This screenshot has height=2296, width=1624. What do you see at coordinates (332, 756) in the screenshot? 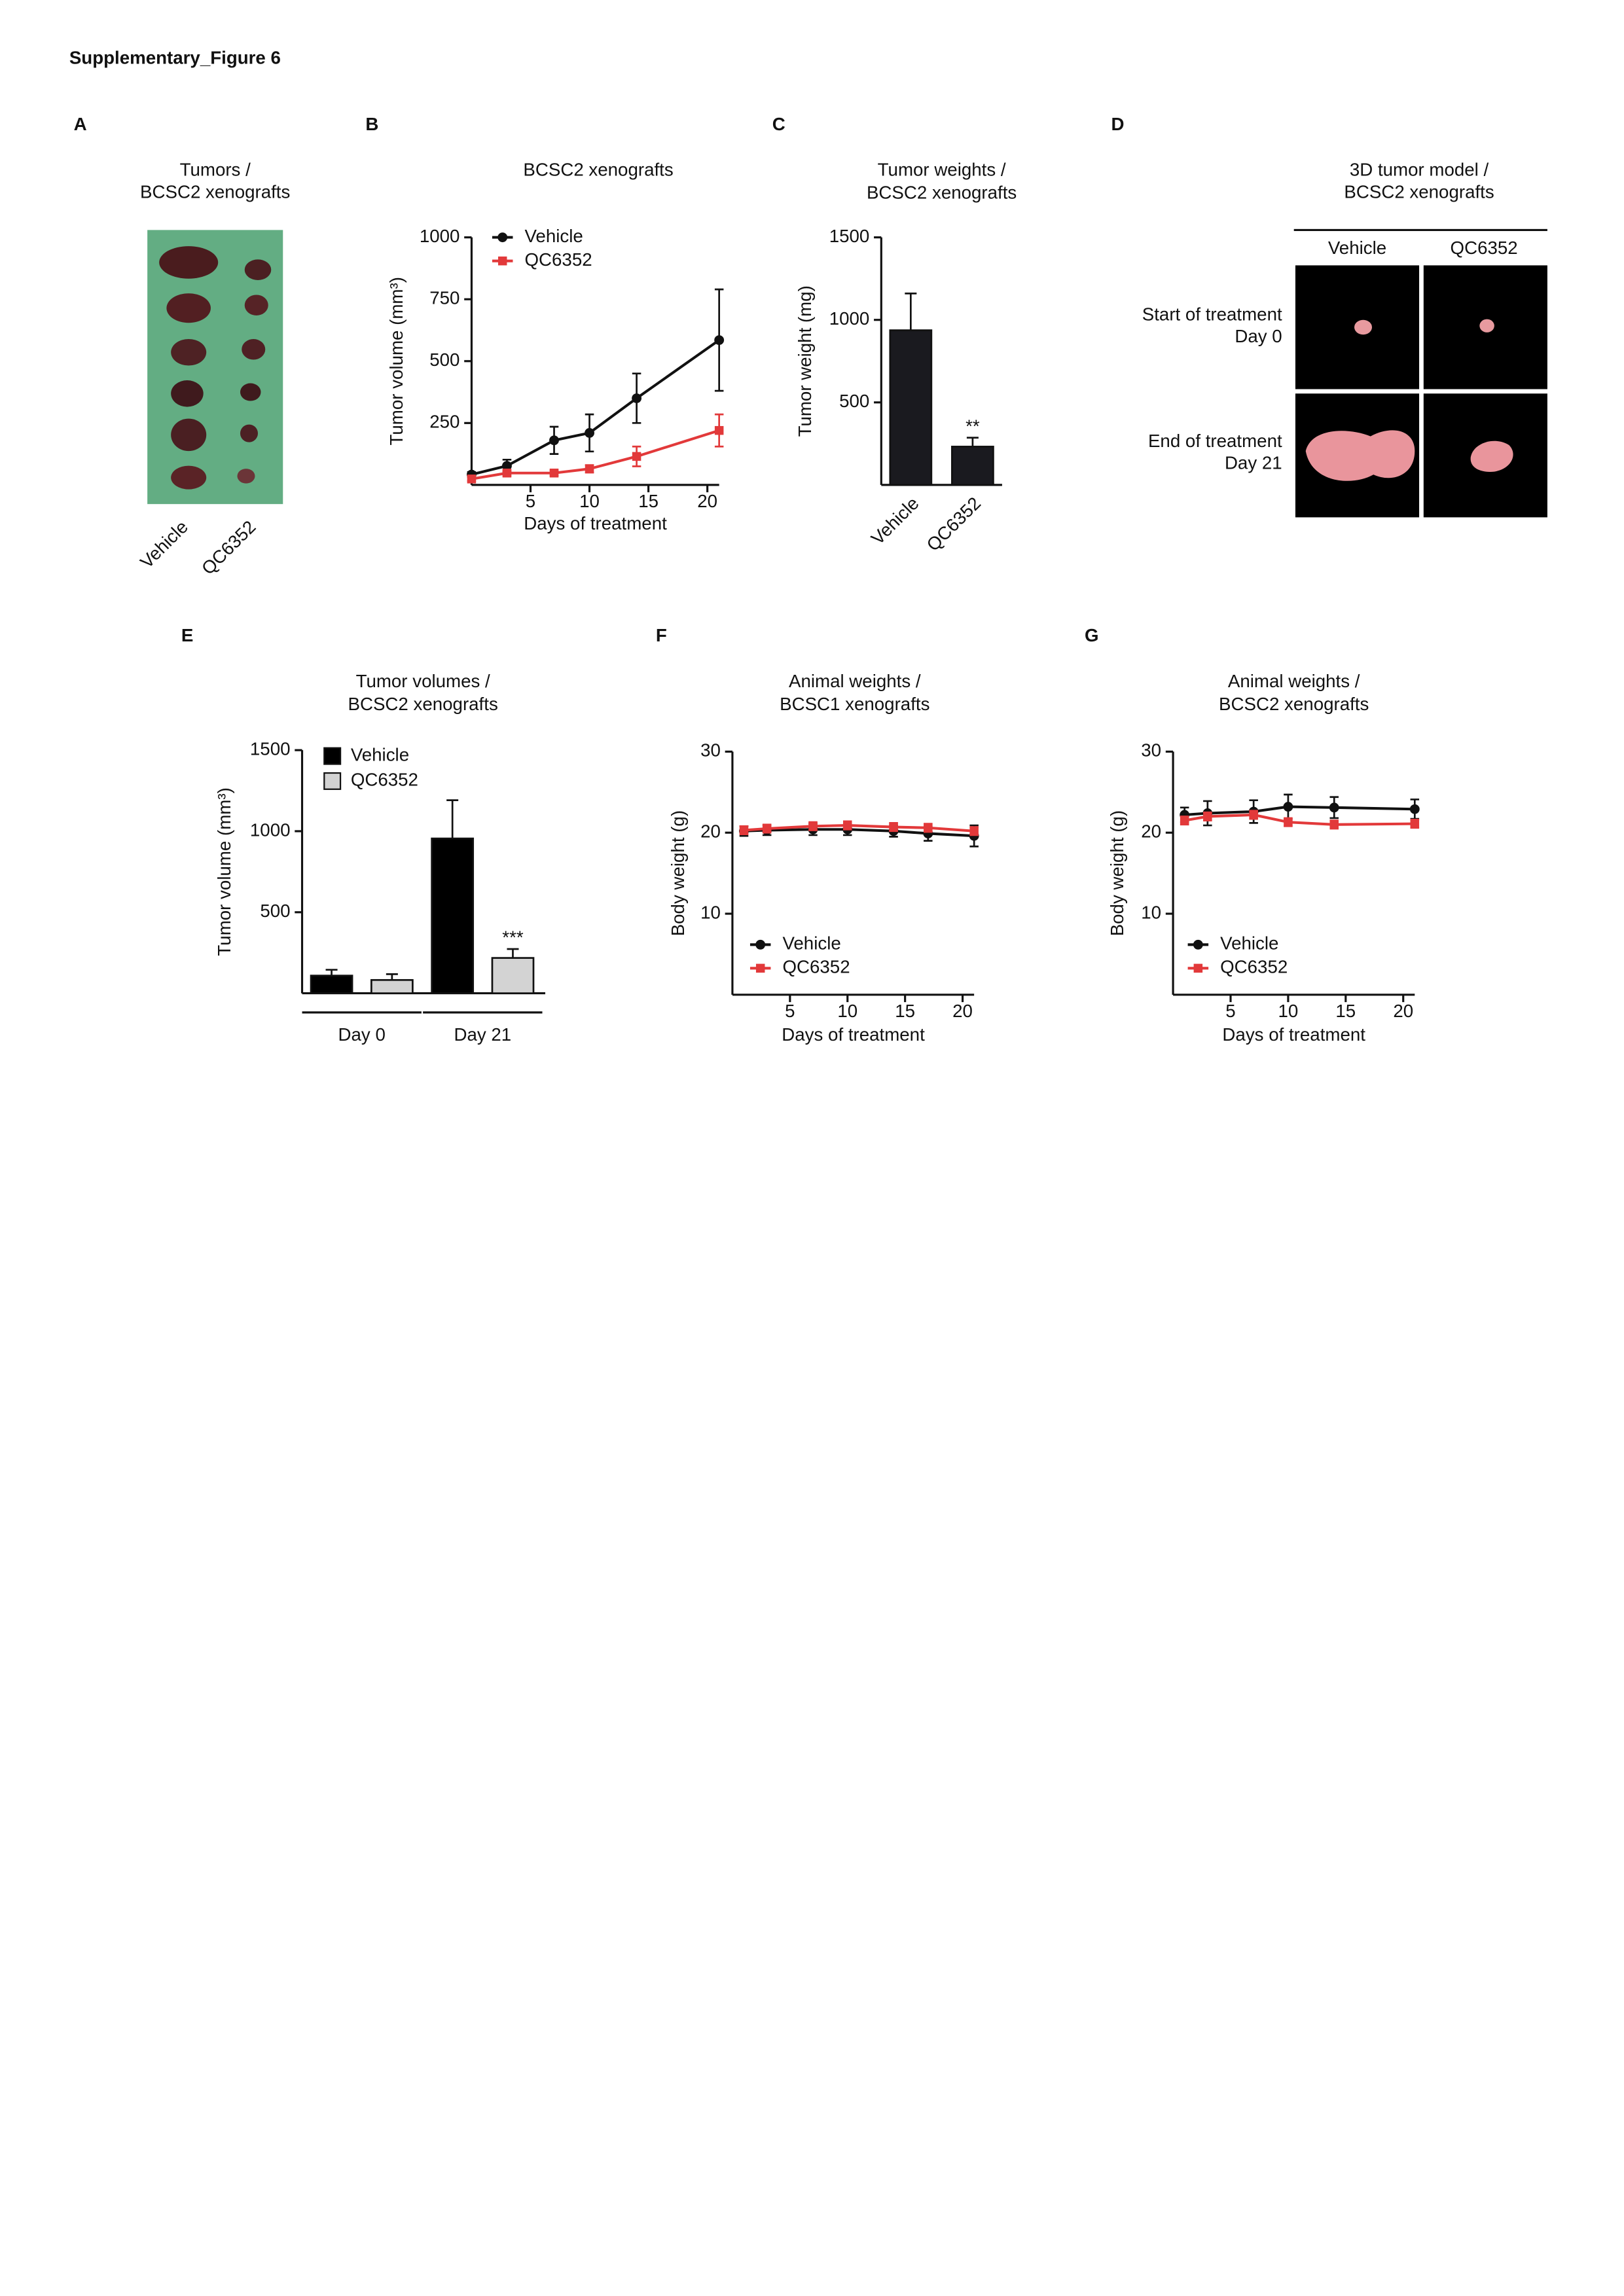
I see `legend-swatch` at bounding box center [332, 756].